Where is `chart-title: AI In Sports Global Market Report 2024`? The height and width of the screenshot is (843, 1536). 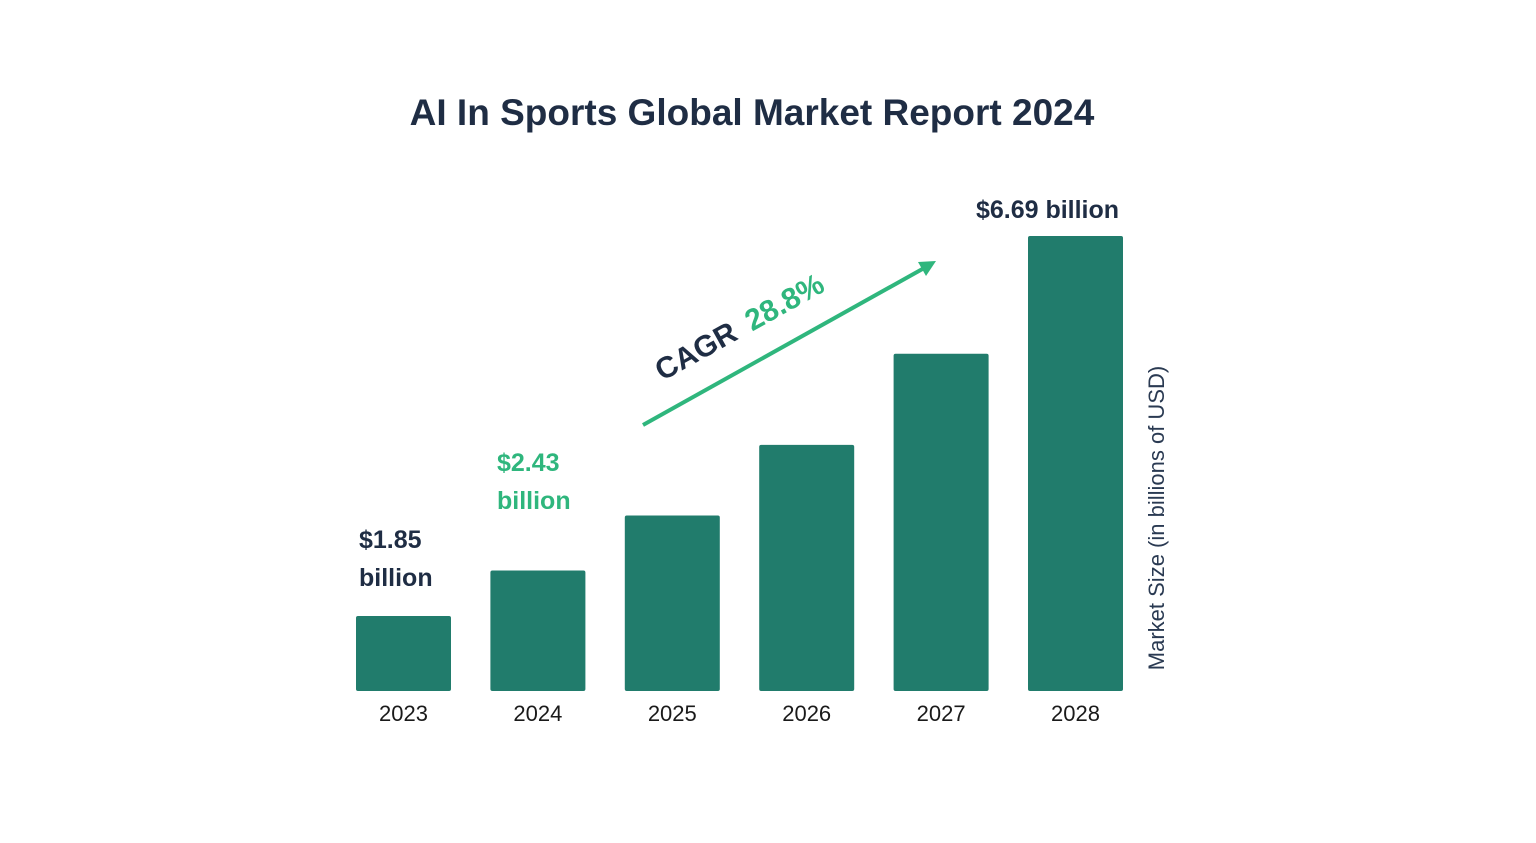 chart-title: AI In Sports Global Market Report 2024 is located at coordinates (752, 112).